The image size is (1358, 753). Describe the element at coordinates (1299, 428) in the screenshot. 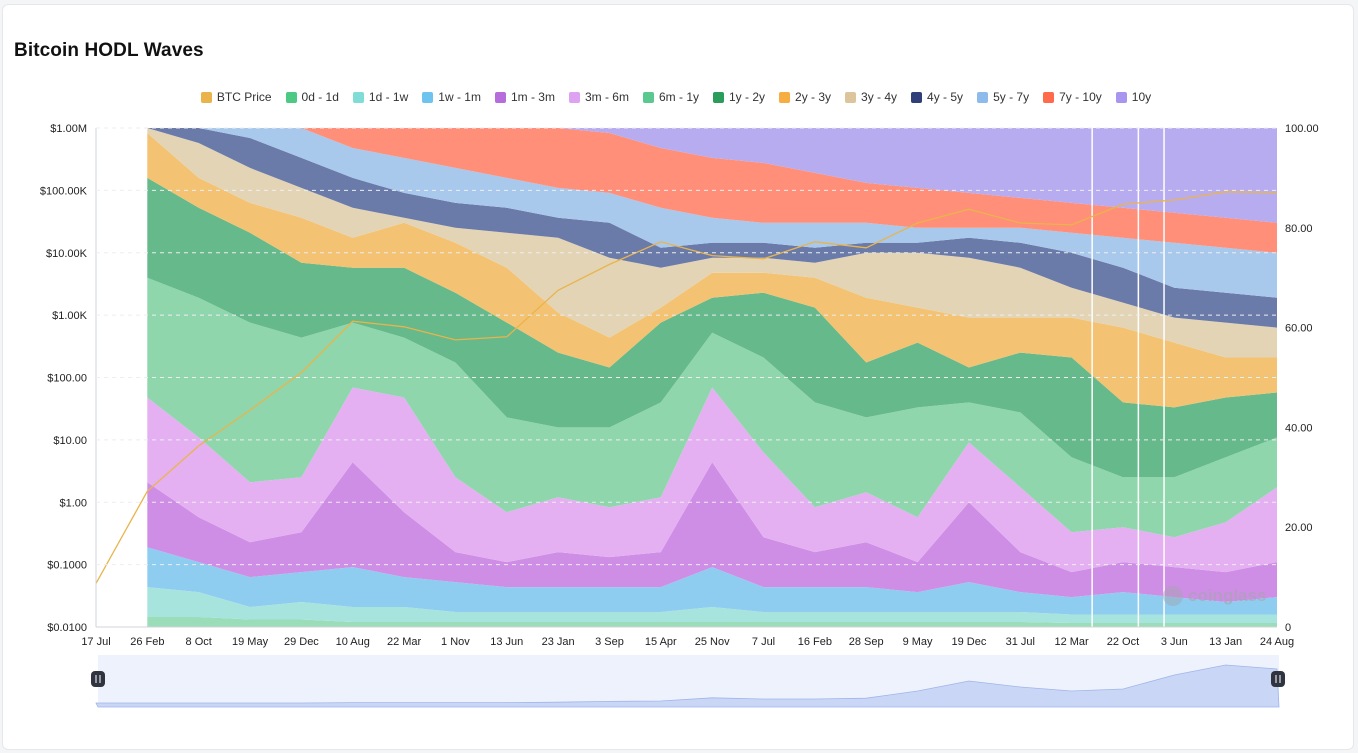

I see `percent-tick-label: 40.00` at that location.